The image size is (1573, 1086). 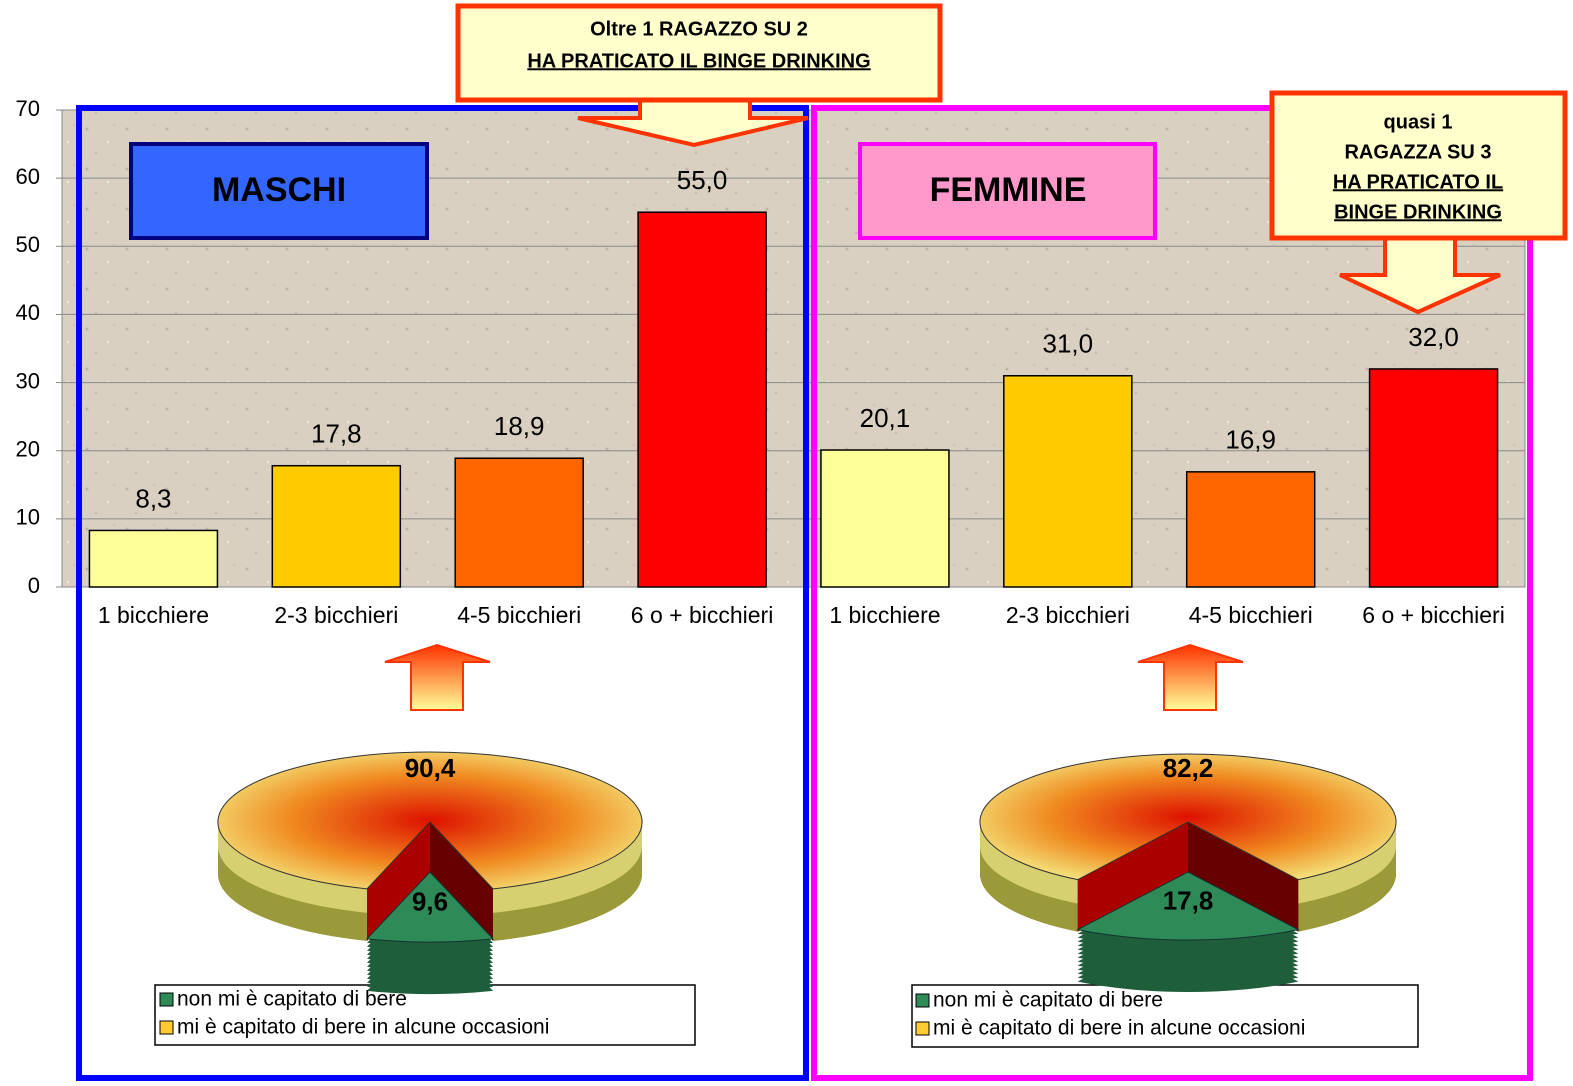 I want to click on callout-text: RAGAZZA SU 3, so click(x=1417, y=152).